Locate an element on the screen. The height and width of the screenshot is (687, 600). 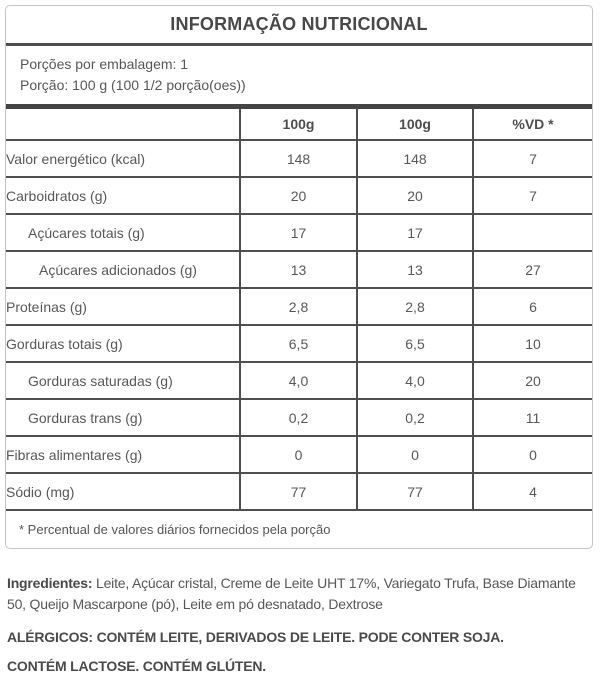
panel-title: INFORMAÇÃO NUTRICIONAL is located at coordinates (299, 24).